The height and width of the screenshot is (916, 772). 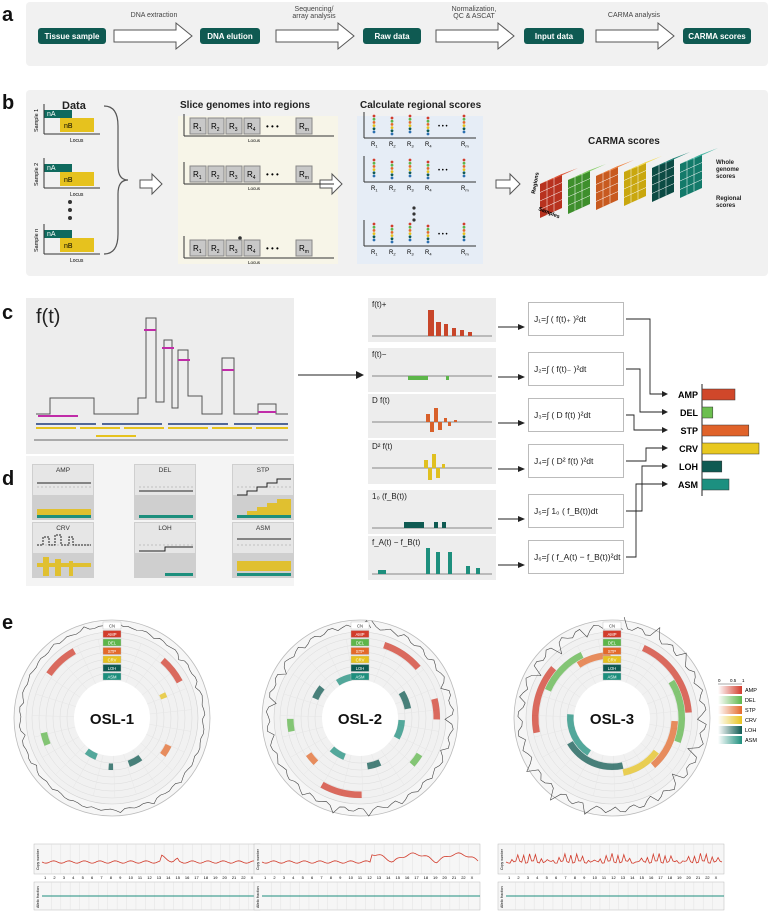 What do you see at coordinates (612, 676) in the screenshot?
I see `track-legend-label: ASM` at bounding box center [612, 676].